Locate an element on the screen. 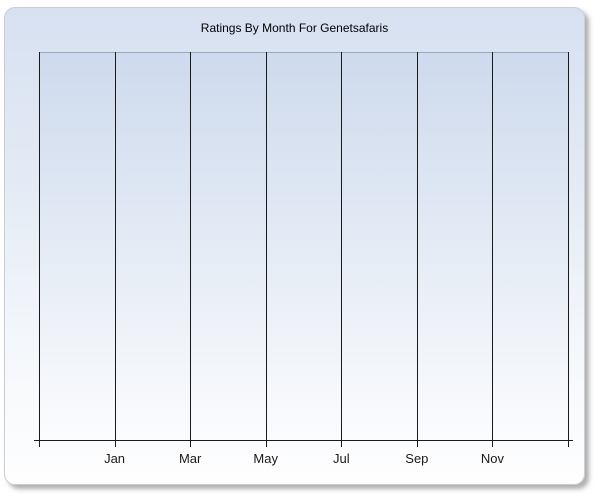 This screenshot has width=600, height=500. chart-title: Ratings By Month For Genetsafaris is located at coordinates (294, 28).